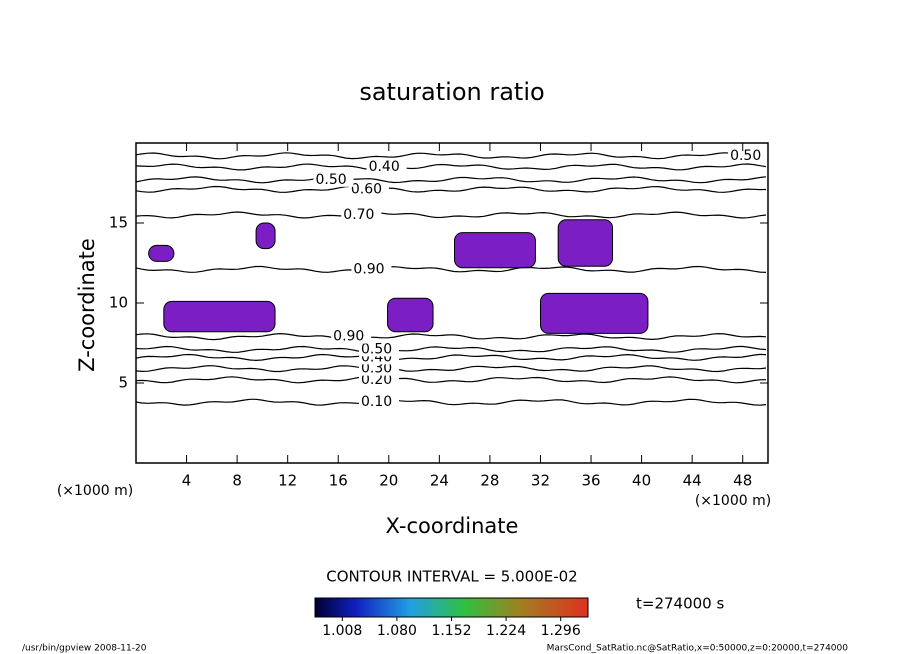  I want to click on colorbar-tick-label: 1.152, so click(451, 631).